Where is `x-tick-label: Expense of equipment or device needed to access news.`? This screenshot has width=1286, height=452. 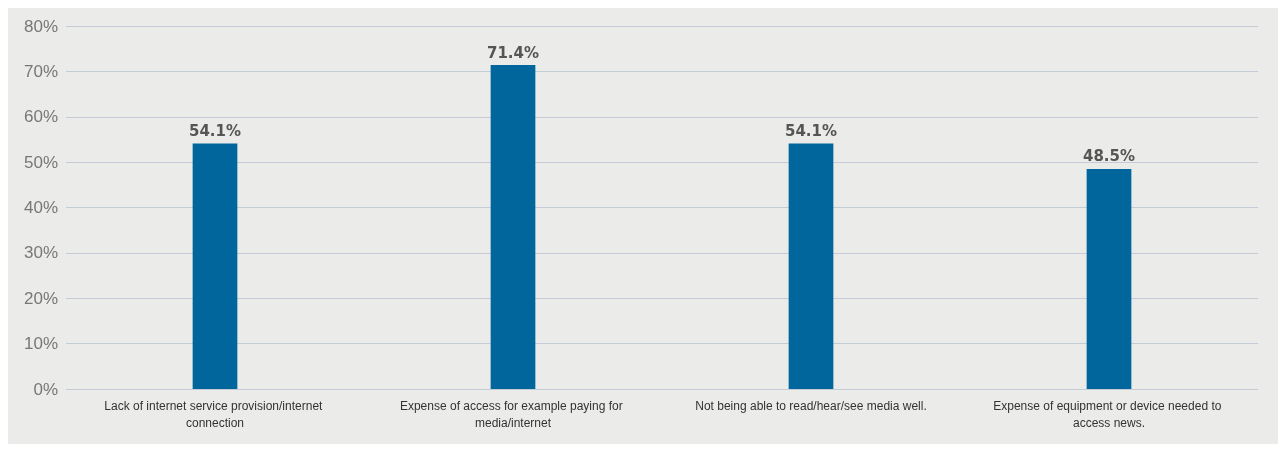
x-tick-label: Expense of equipment or device needed to access news. is located at coordinates (1109, 414).